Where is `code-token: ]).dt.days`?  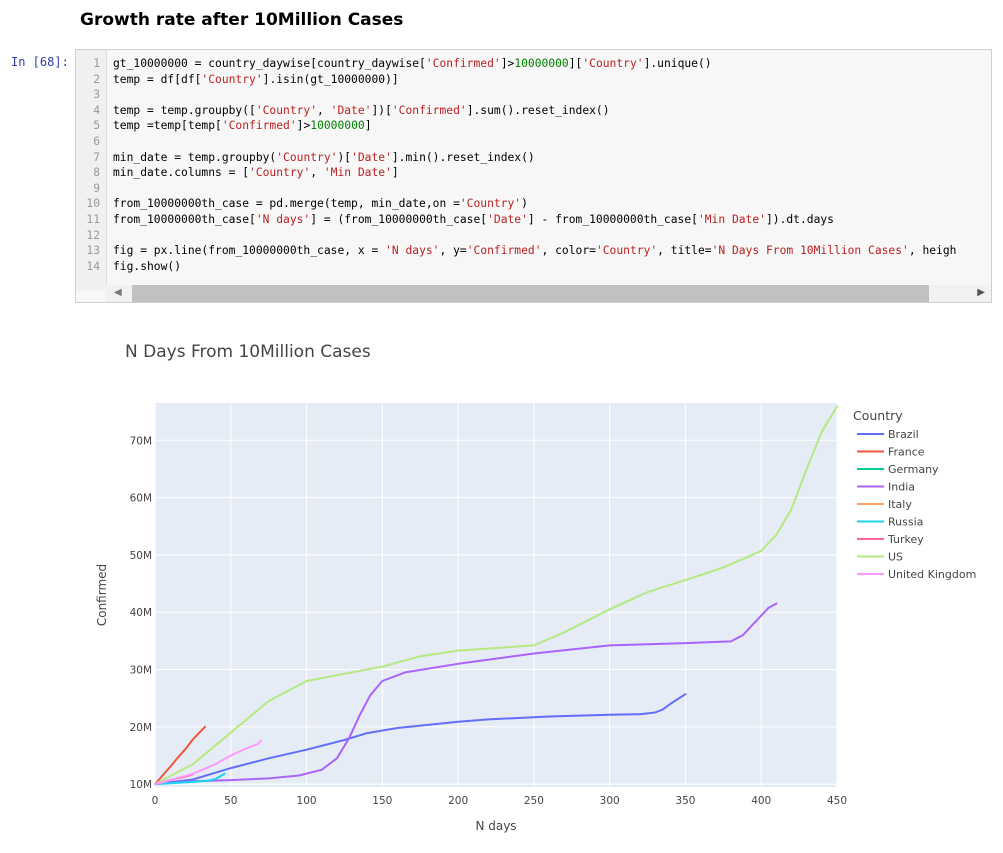 code-token: ]).dt.days is located at coordinates (799, 219).